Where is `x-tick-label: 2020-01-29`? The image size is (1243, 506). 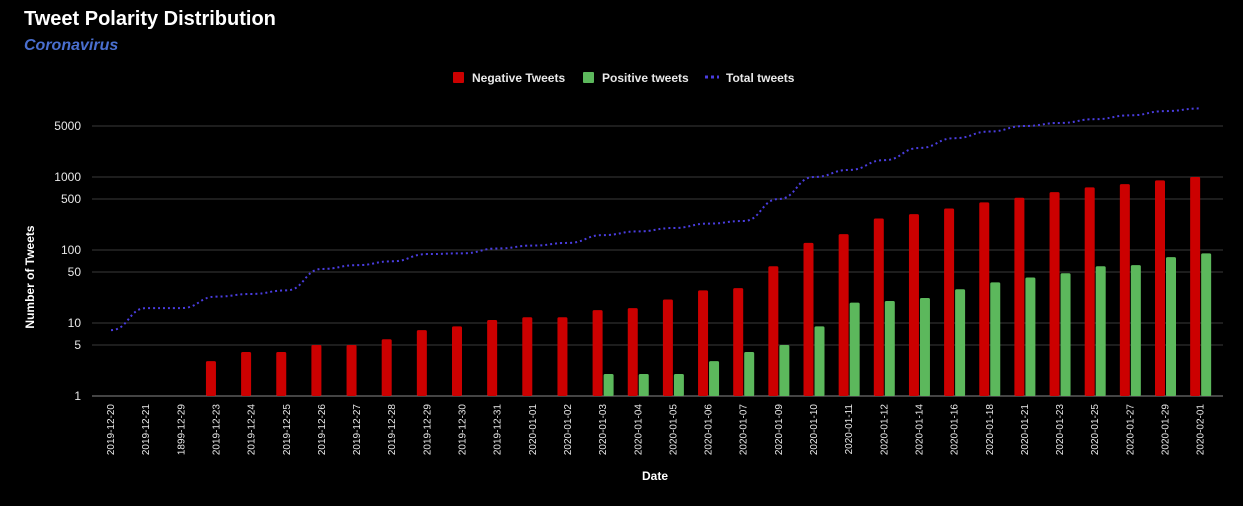 x-tick-label: 2020-01-29 is located at coordinates (1166, 430).